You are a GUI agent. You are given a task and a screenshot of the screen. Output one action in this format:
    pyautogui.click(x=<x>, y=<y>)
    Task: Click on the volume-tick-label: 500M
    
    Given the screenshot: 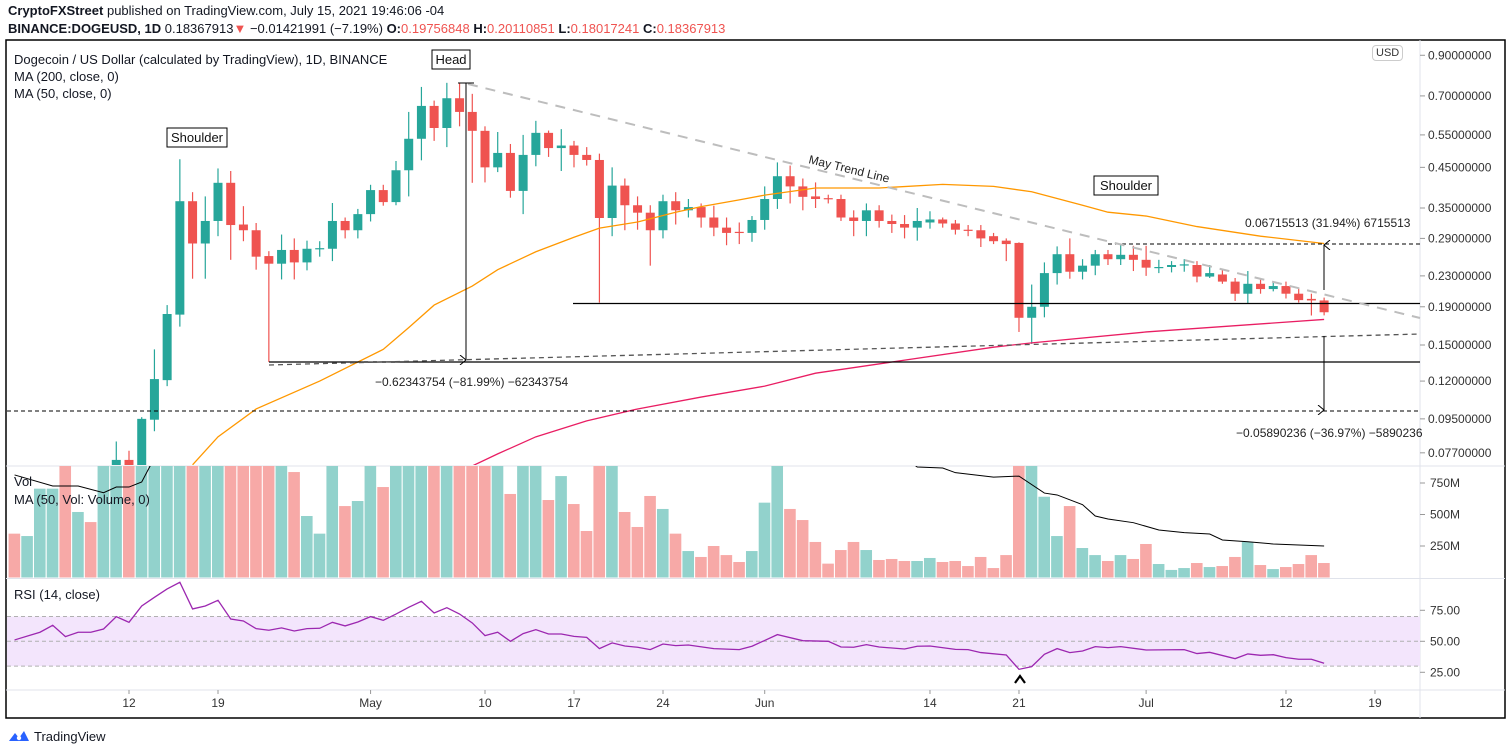 What is the action you would take?
    pyautogui.click(x=1445, y=515)
    